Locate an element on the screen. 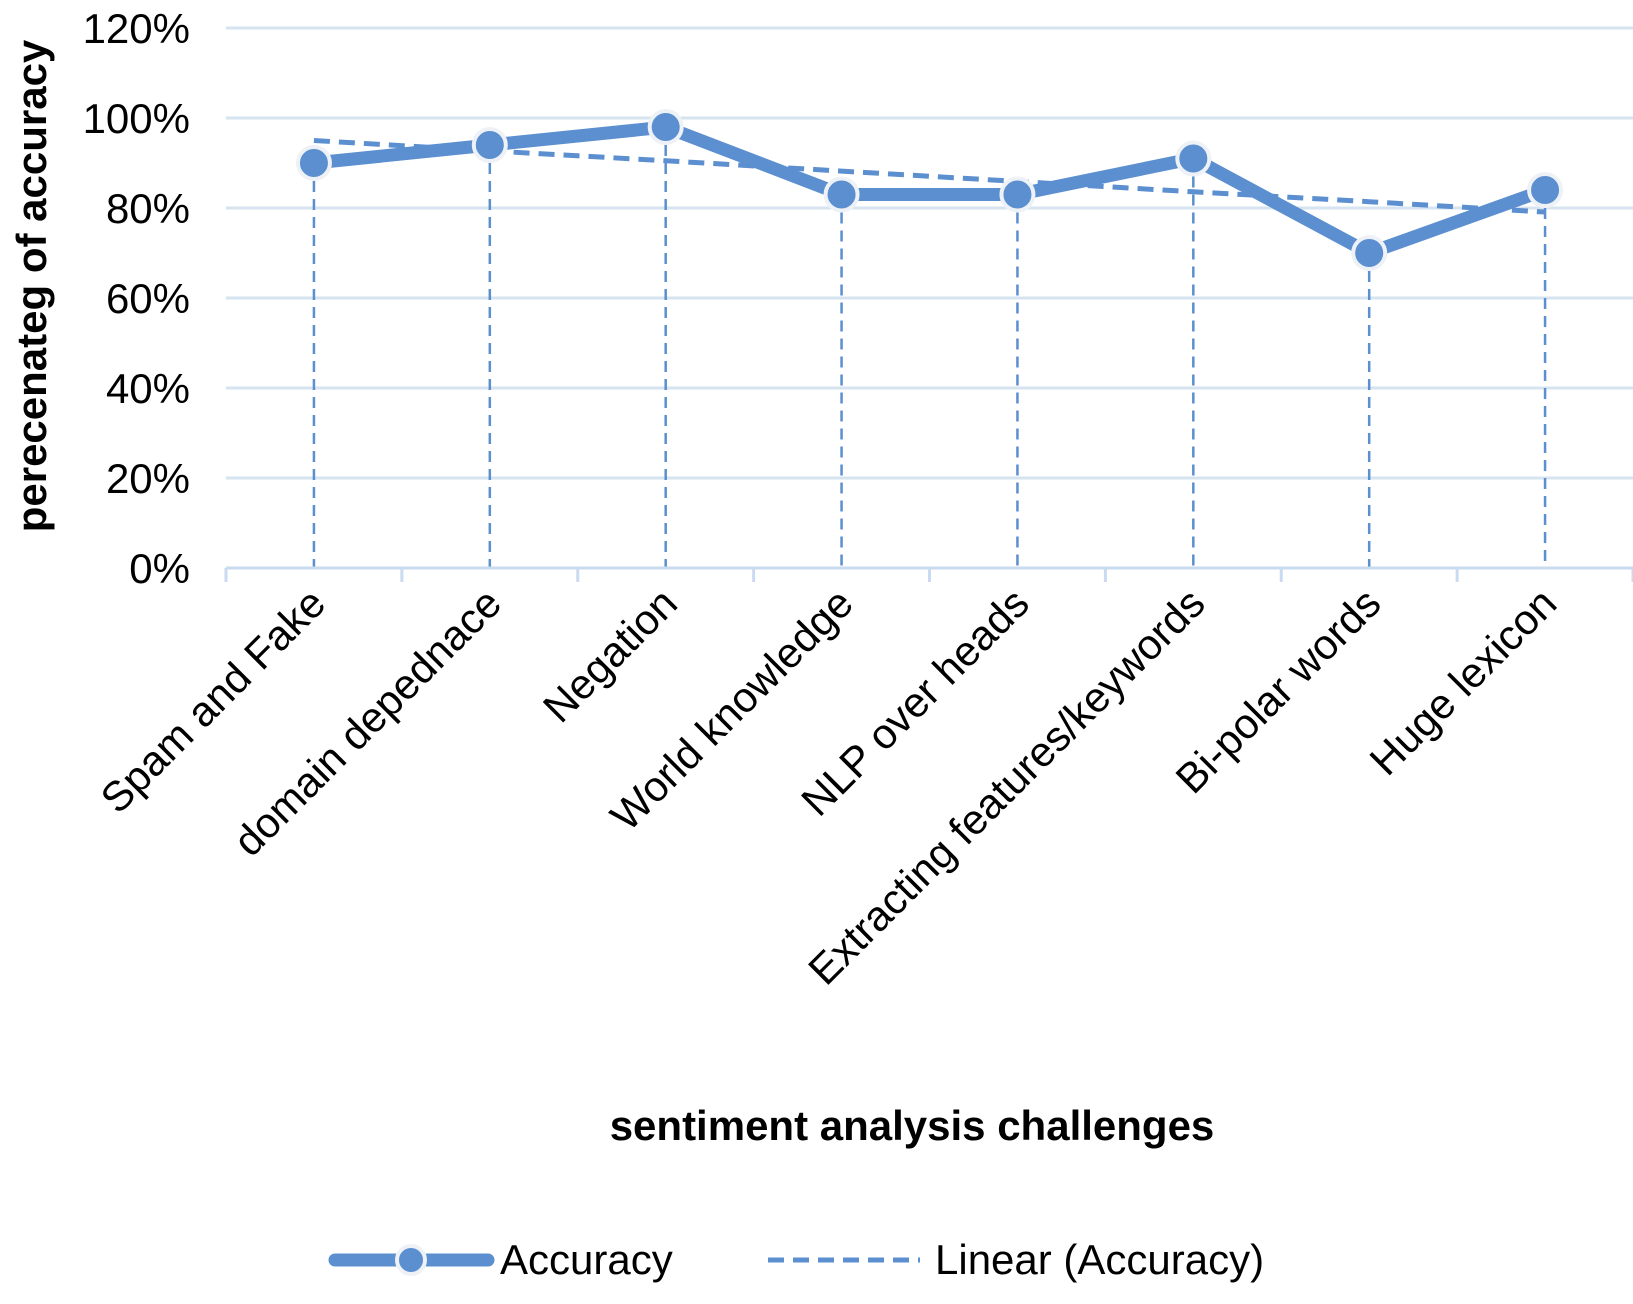 This screenshot has width=1633, height=1304. y-tick-label: 100% is located at coordinates (136, 118).